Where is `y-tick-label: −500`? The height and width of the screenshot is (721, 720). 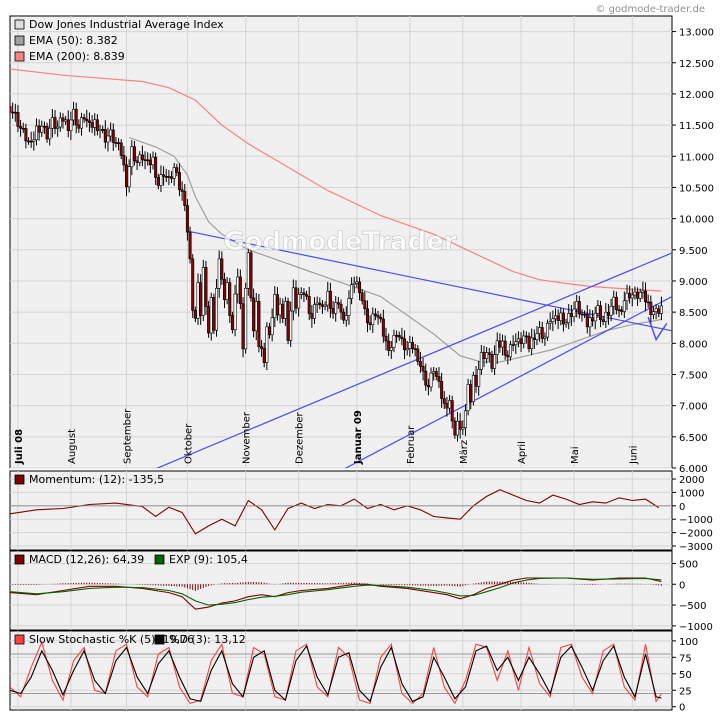 y-tick-label: −500 is located at coordinates (692, 606).